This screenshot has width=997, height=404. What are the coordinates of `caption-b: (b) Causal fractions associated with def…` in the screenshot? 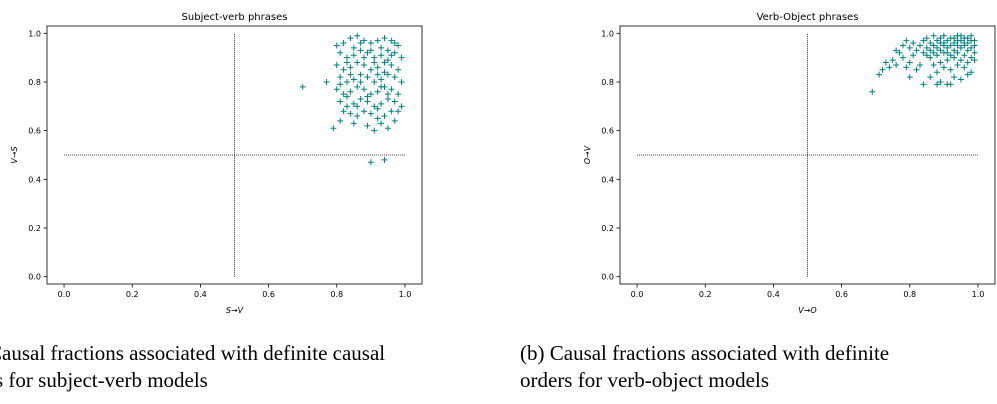 It's located at (704, 367).